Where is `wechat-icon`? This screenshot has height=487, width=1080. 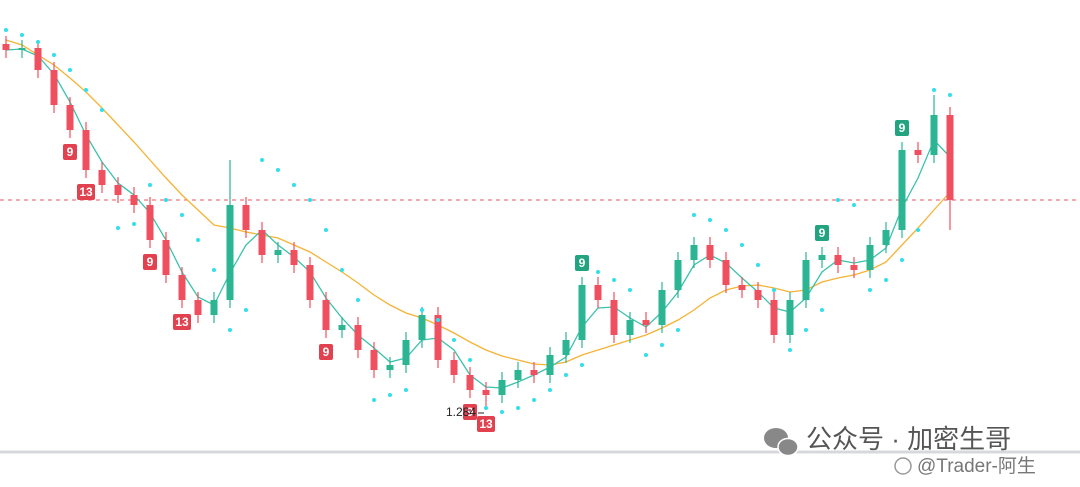
wechat-icon is located at coordinates (781, 442).